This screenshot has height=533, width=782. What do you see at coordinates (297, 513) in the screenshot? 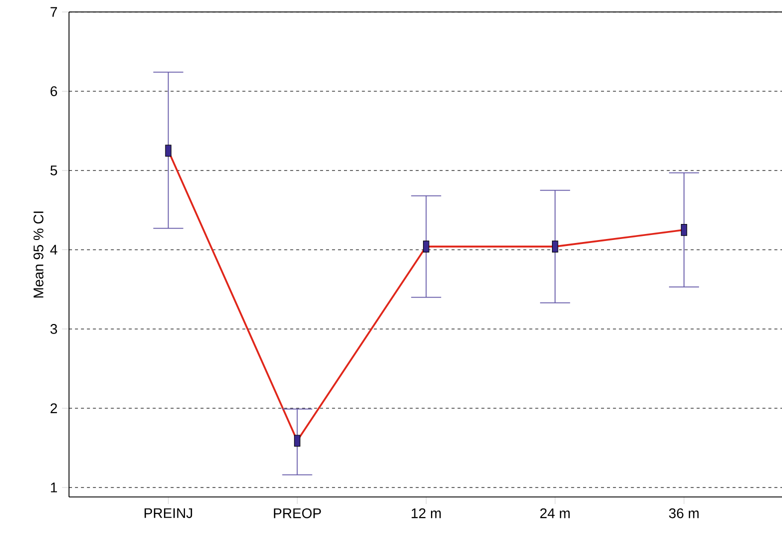
I see `x-tick-label: PREOP` at bounding box center [297, 513].